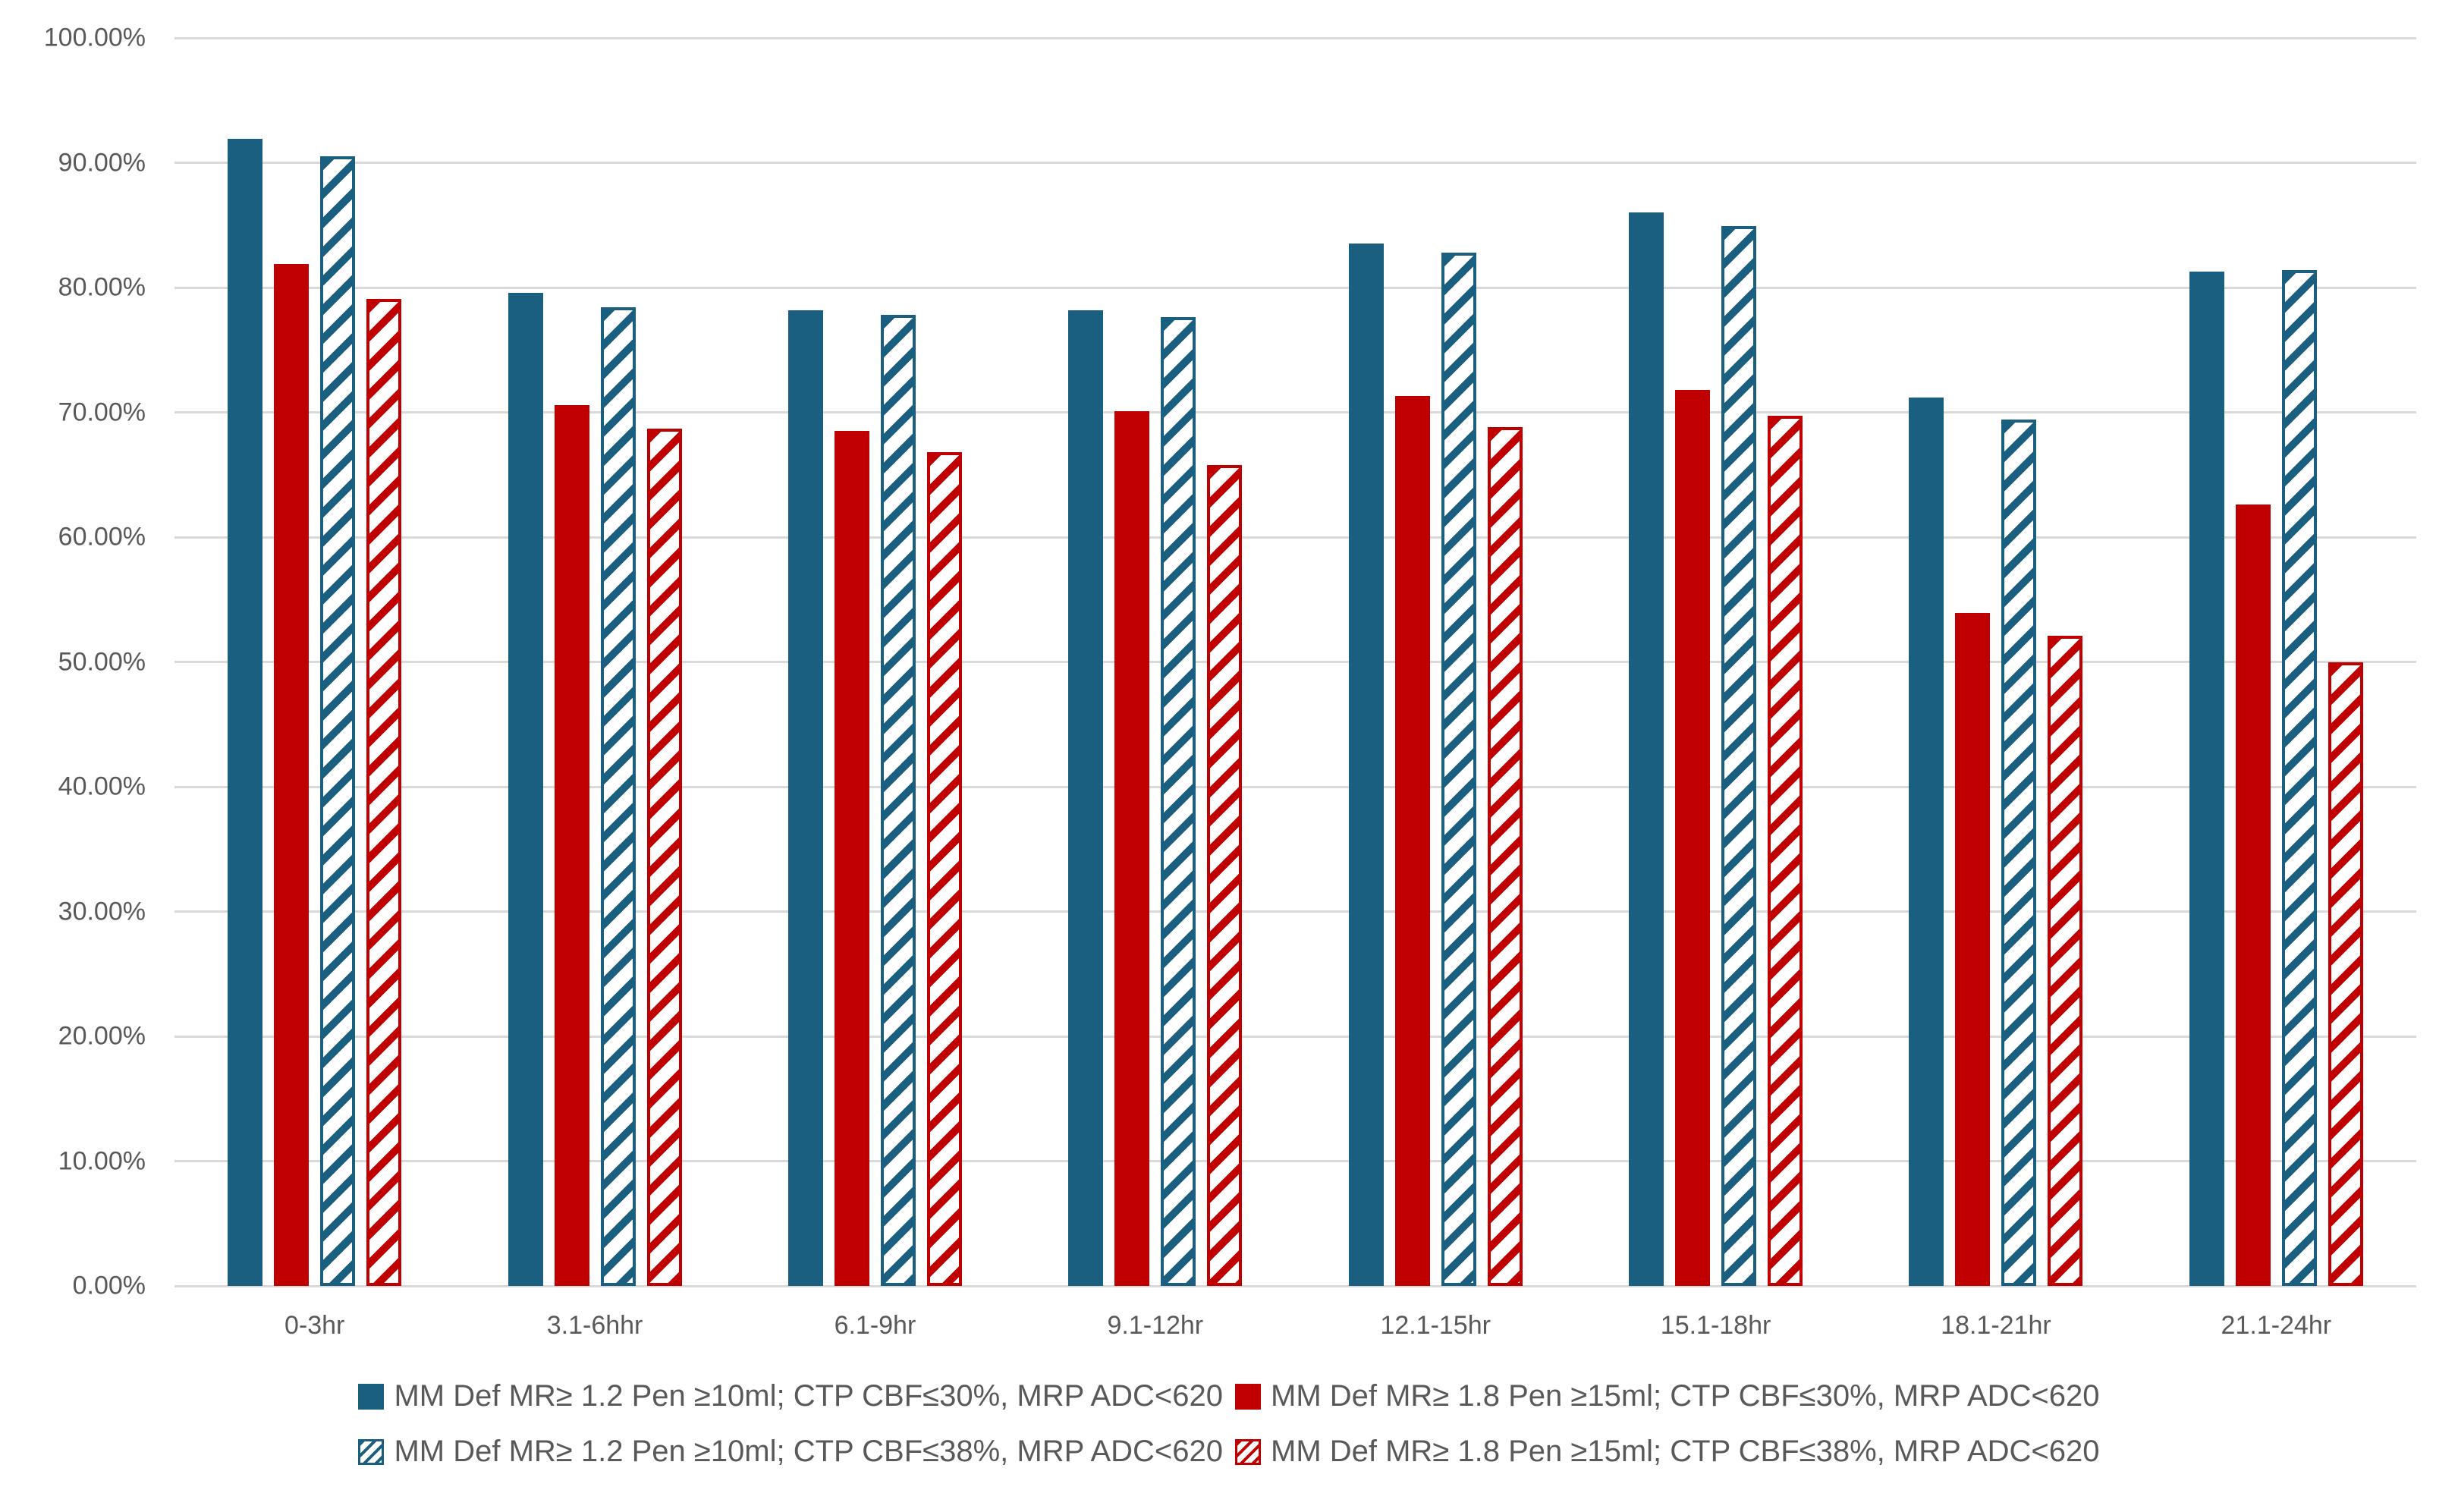 This screenshot has width=2458, height=1512. I want to click on x-axis-tick-label: 15.1-18hr, so click(1715, 1325).